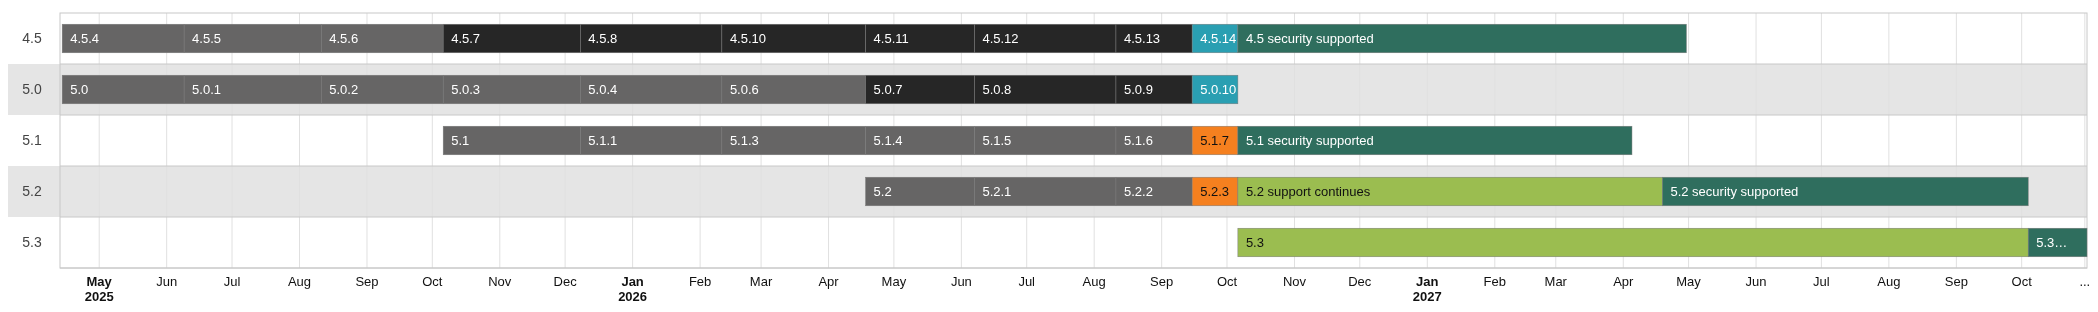 The image size is (2098, 312). Describe the element at coordinates (1215, 192) in the screenshot. I see `annotation: 5.2.3` at that location.